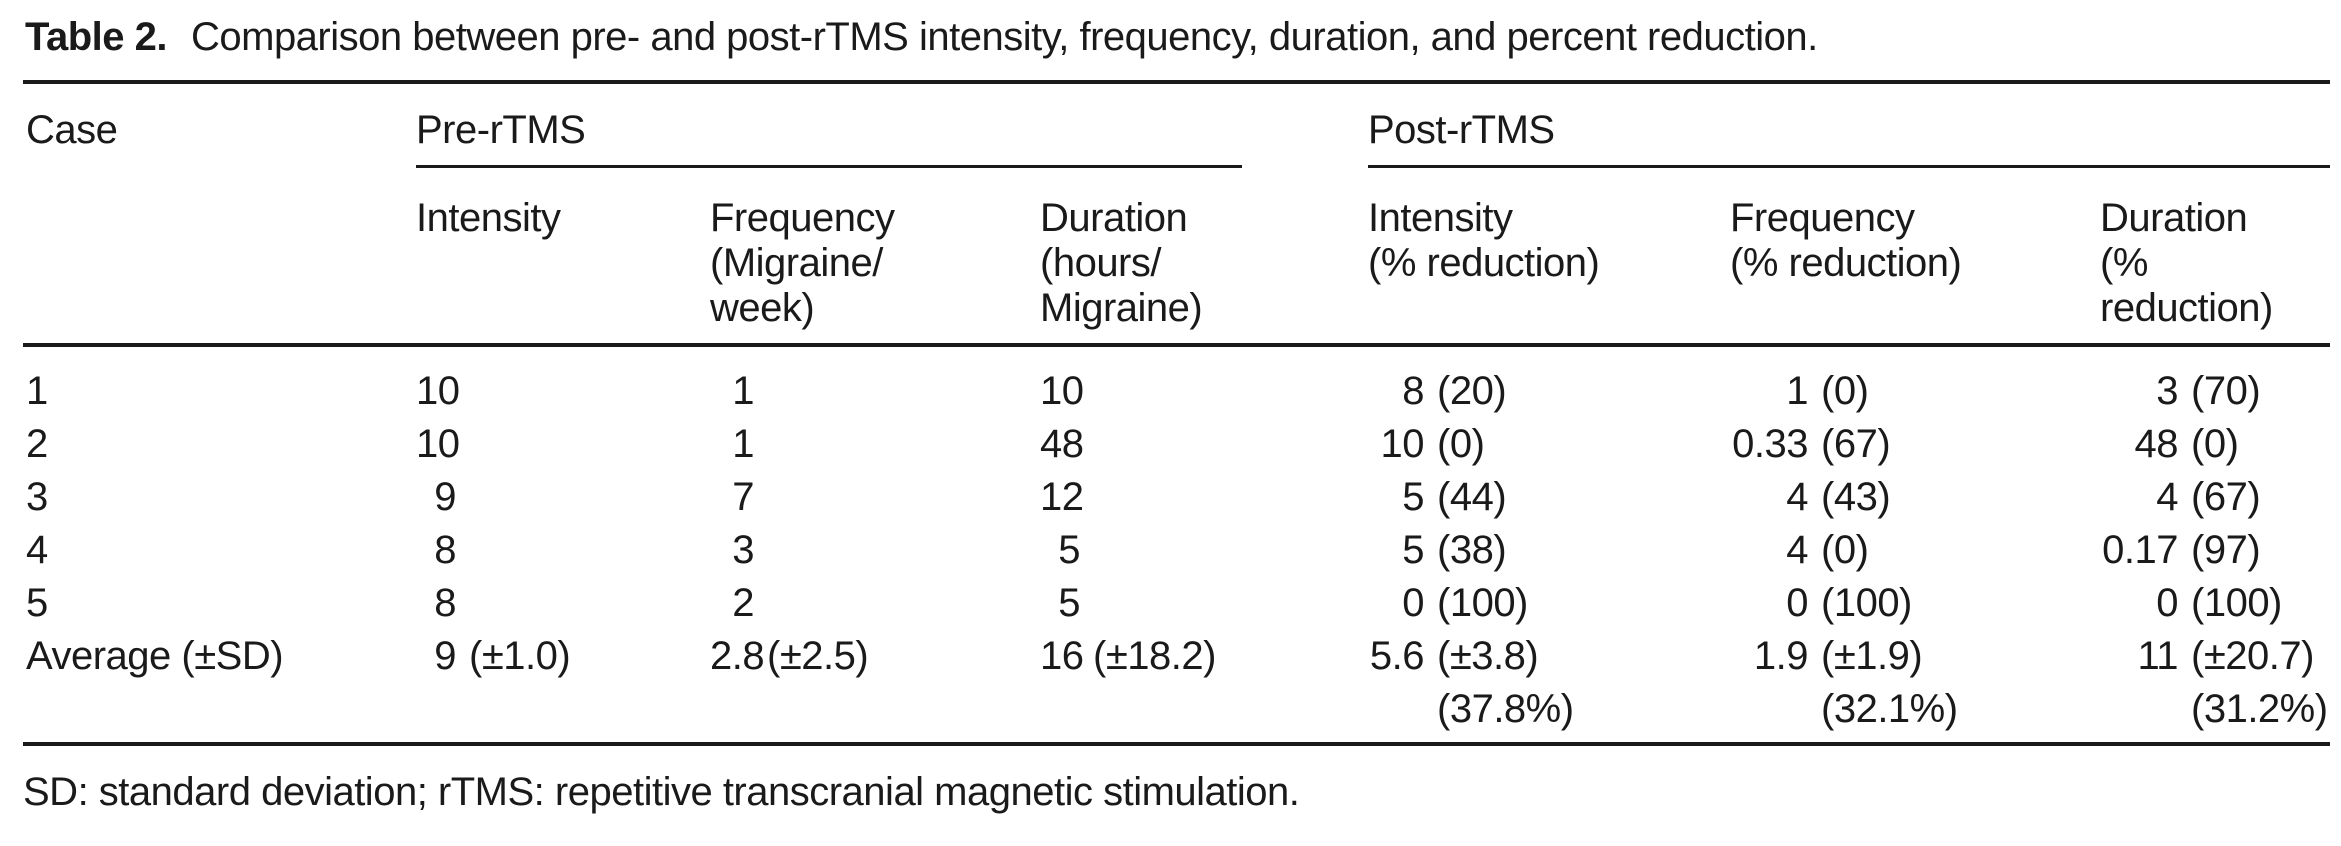 Image resolution: width=2341 pixels, height=846 pixels. Describe the element at coordinates (2259, 709) in the screenshot. I see `average-percent-line: (31.2%)` at that location.